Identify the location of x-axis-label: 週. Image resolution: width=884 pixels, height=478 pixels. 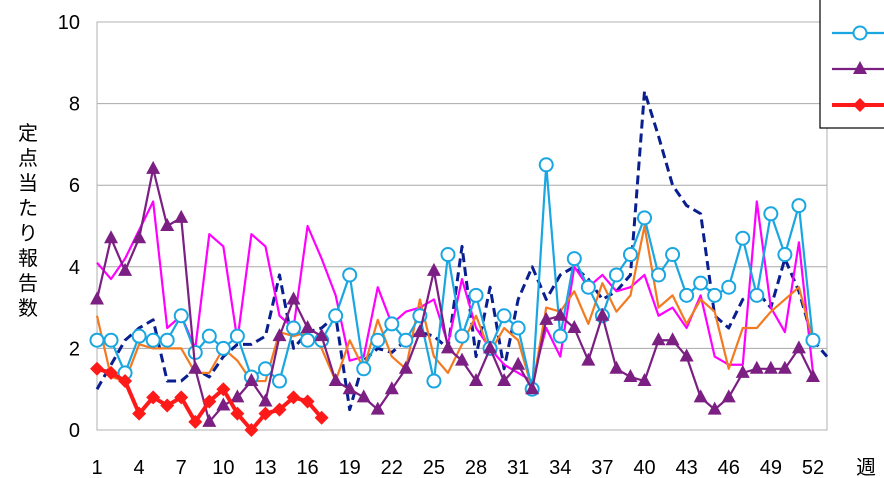
(866, 466).